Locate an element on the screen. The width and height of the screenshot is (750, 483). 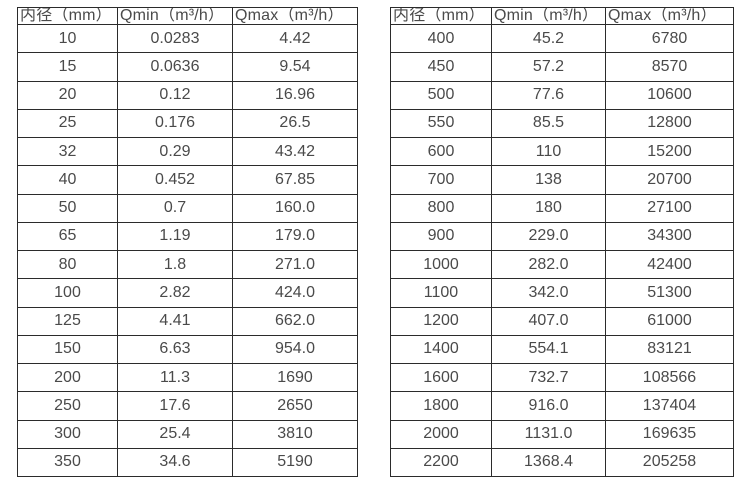
table-cell: 51300 is located at coordinates (669, 293).